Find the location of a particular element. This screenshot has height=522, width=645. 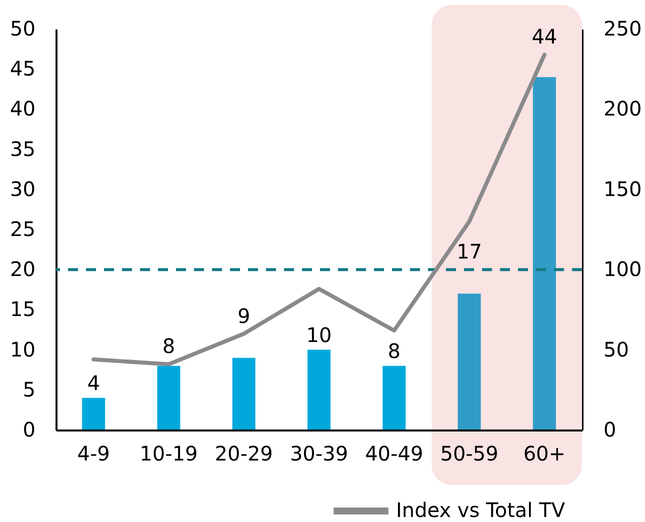

y-tick-label: 20 is located at coordinates (23, 269).